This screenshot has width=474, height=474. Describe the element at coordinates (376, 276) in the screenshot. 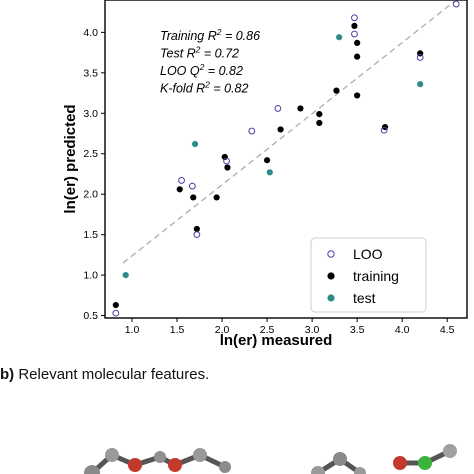

I see `legend-label: training` at that location.